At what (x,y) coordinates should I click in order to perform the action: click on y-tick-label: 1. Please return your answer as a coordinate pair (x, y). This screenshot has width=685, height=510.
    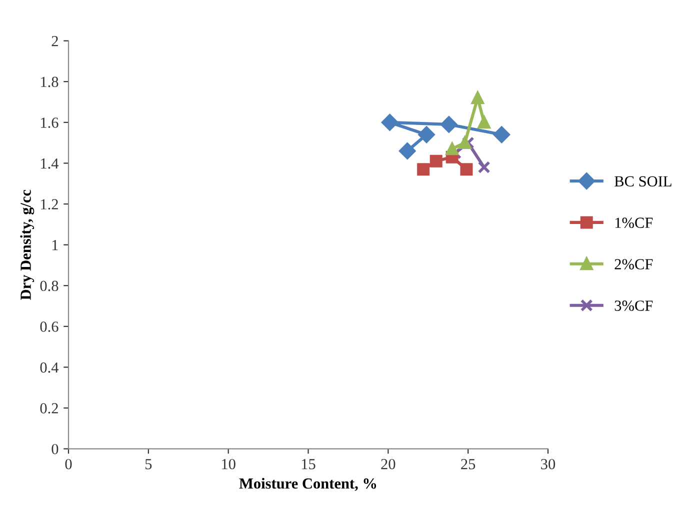
    Looking at the image, I should click on (55, 245).